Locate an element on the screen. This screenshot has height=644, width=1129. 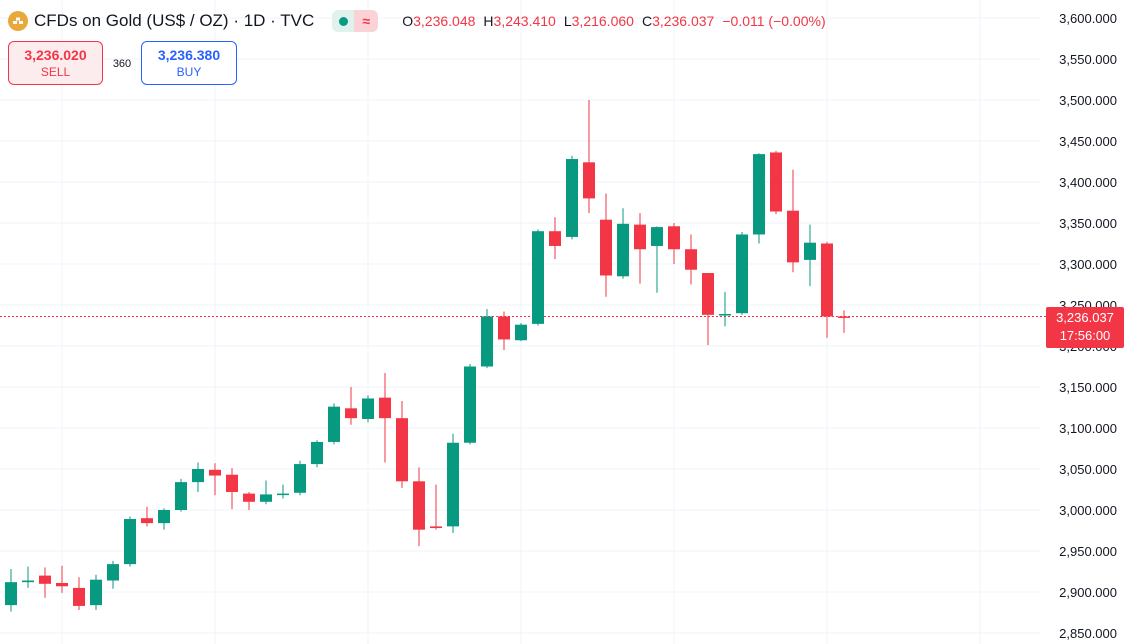
y-tick-label: 3,400.000 is located at coordinates (1088, 182).